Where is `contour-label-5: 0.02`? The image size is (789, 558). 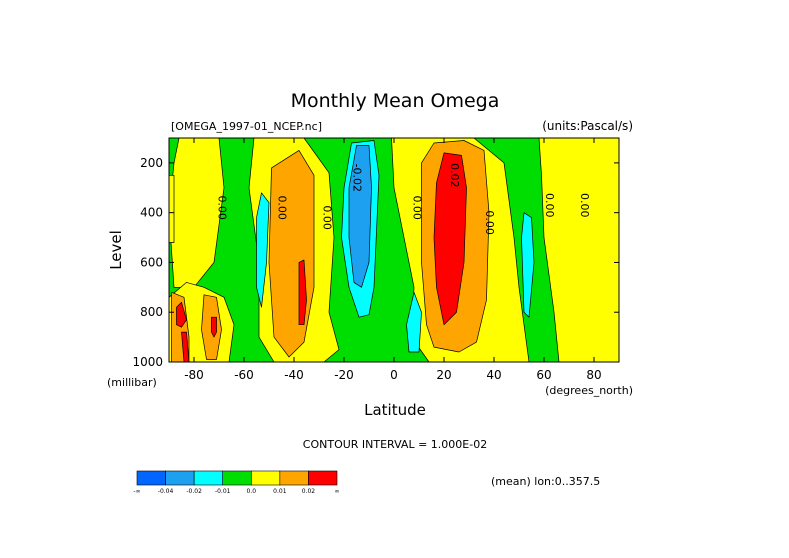 contour-label-5: 0.02 is located at coordinates (454, 175).